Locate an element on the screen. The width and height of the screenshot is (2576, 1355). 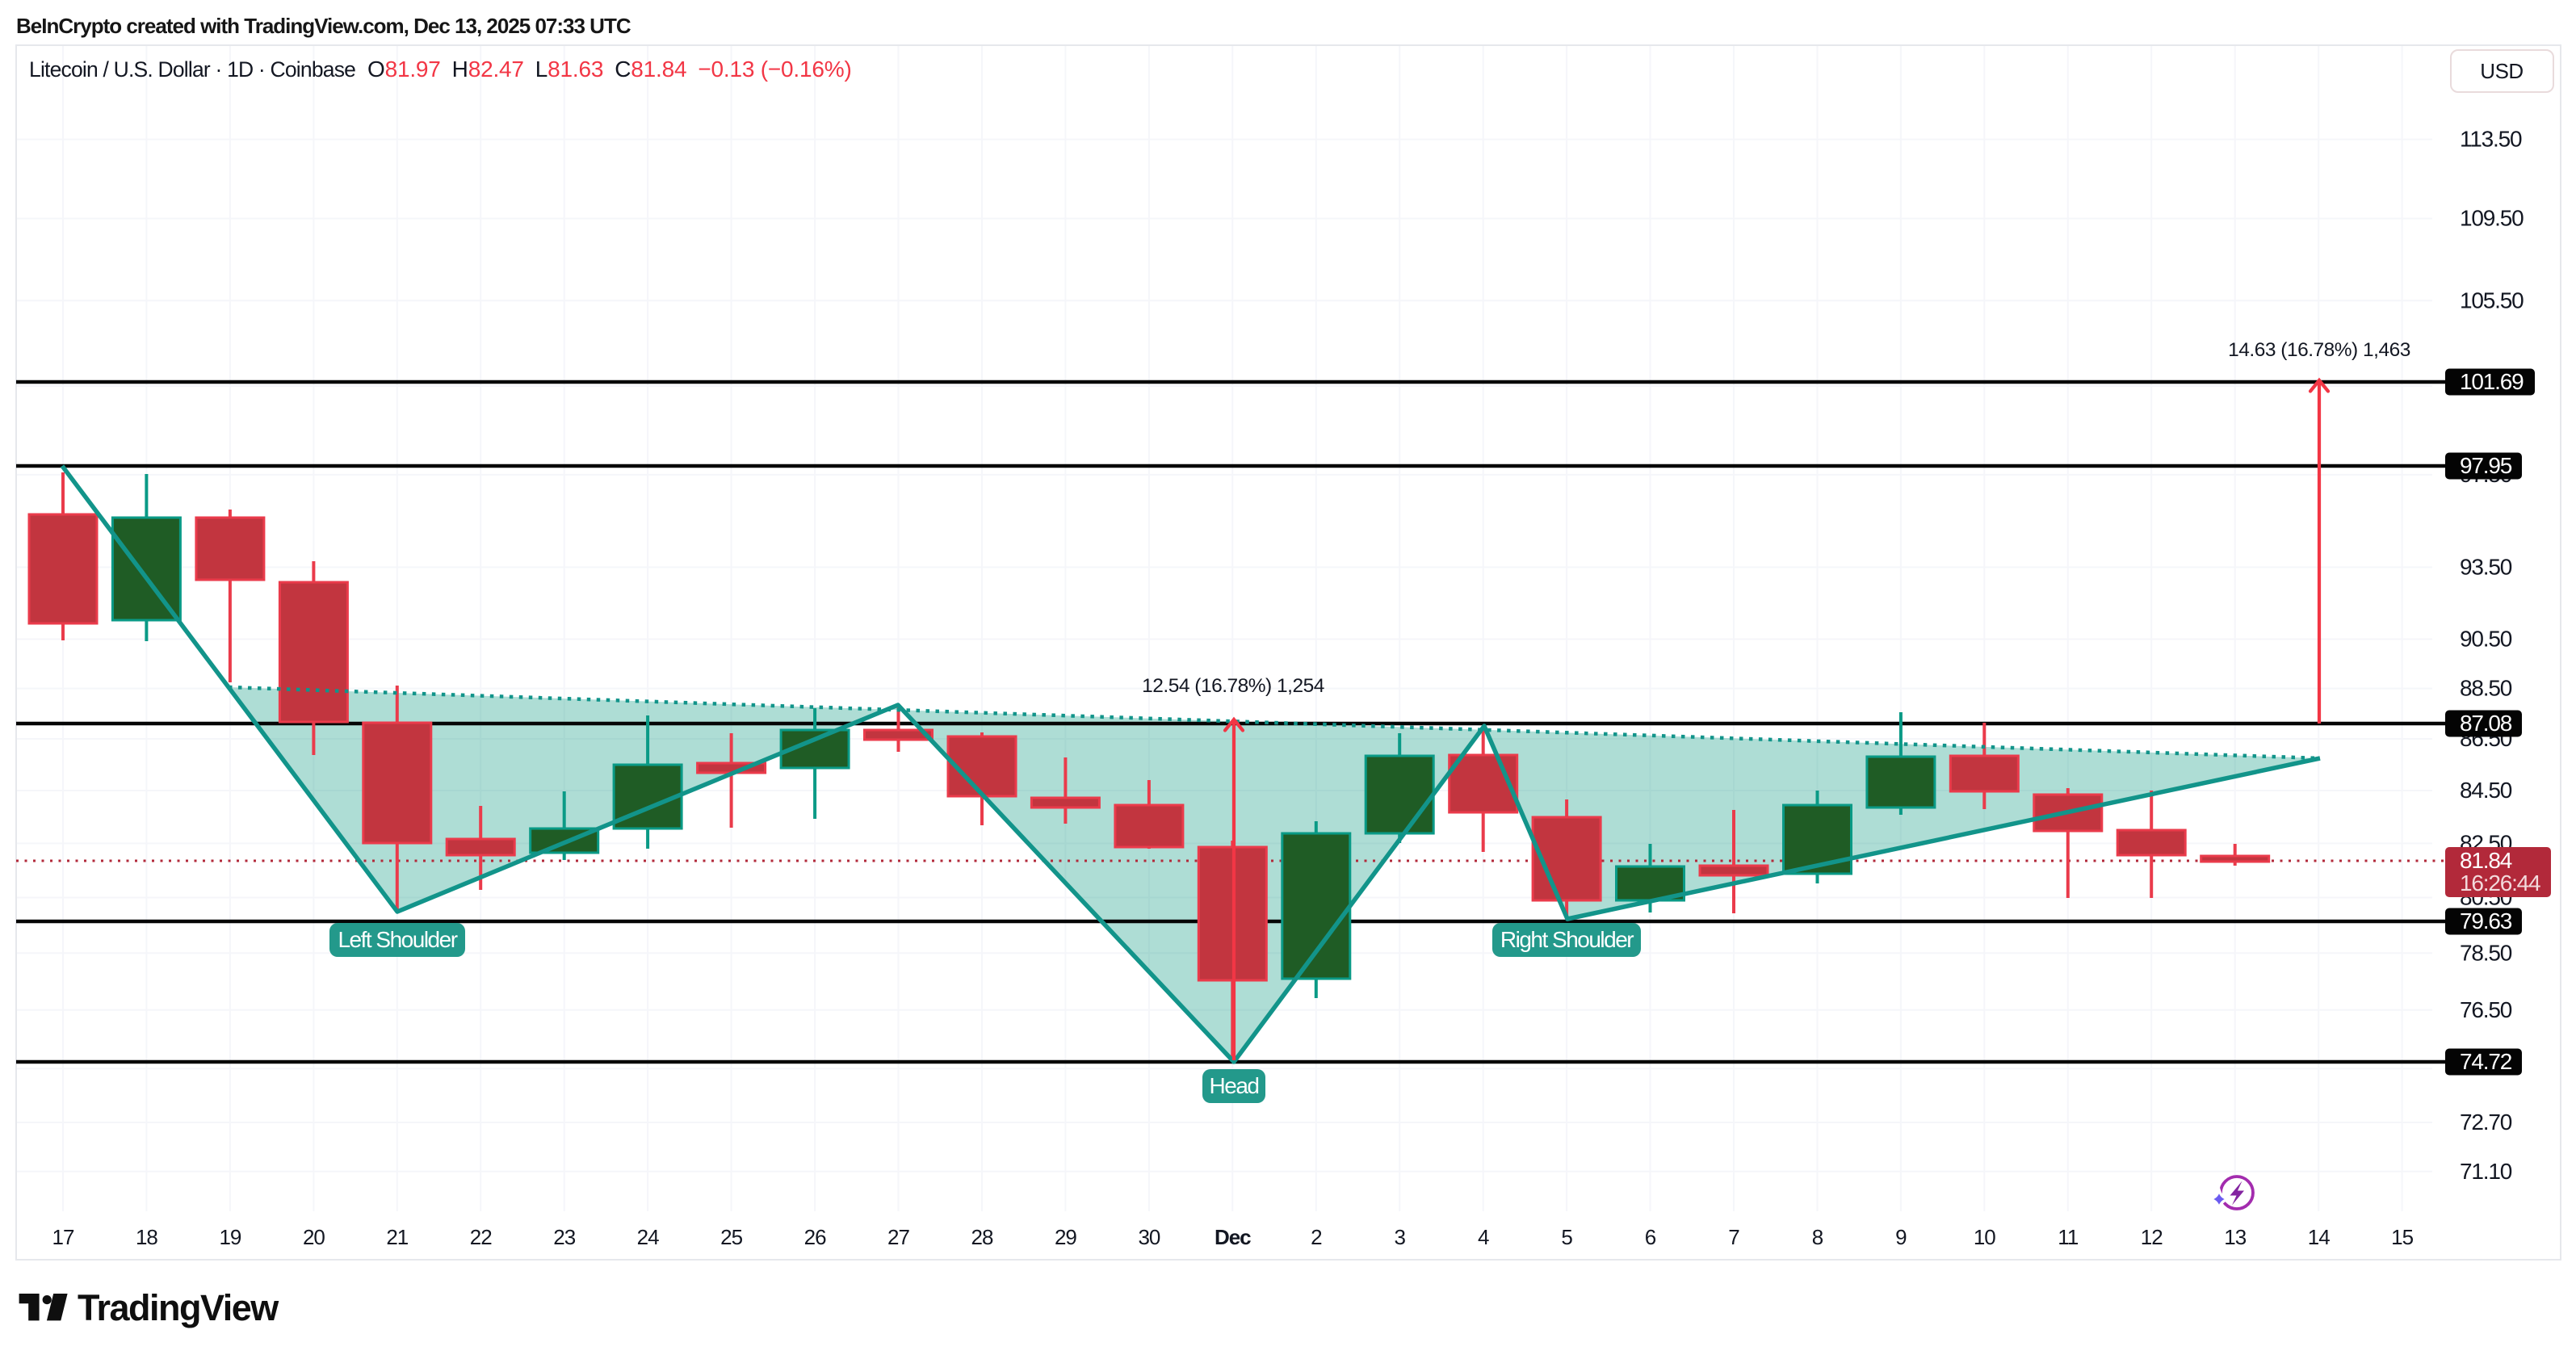
svg-text: 9 is located at coordinates (1901, 1237).